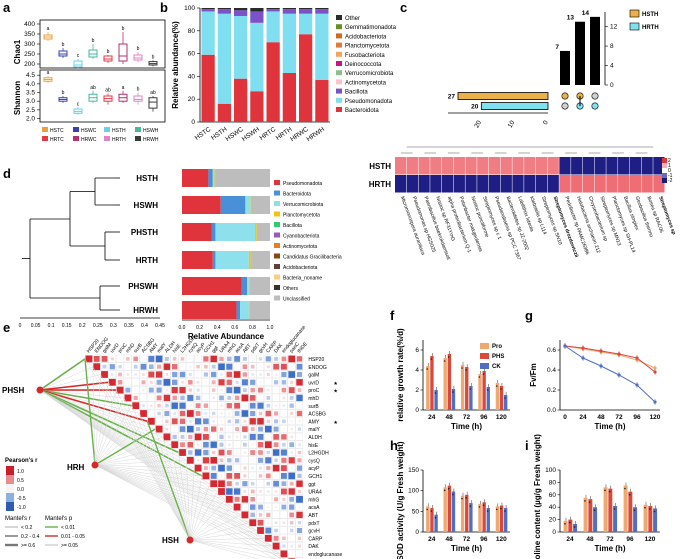 This screenshot has width=685, height=559. What do you see at coordinates (249, 260) in the screenshot?
I see `bar-HRTH-Planctomycetota` at bounding box center [249, 260].